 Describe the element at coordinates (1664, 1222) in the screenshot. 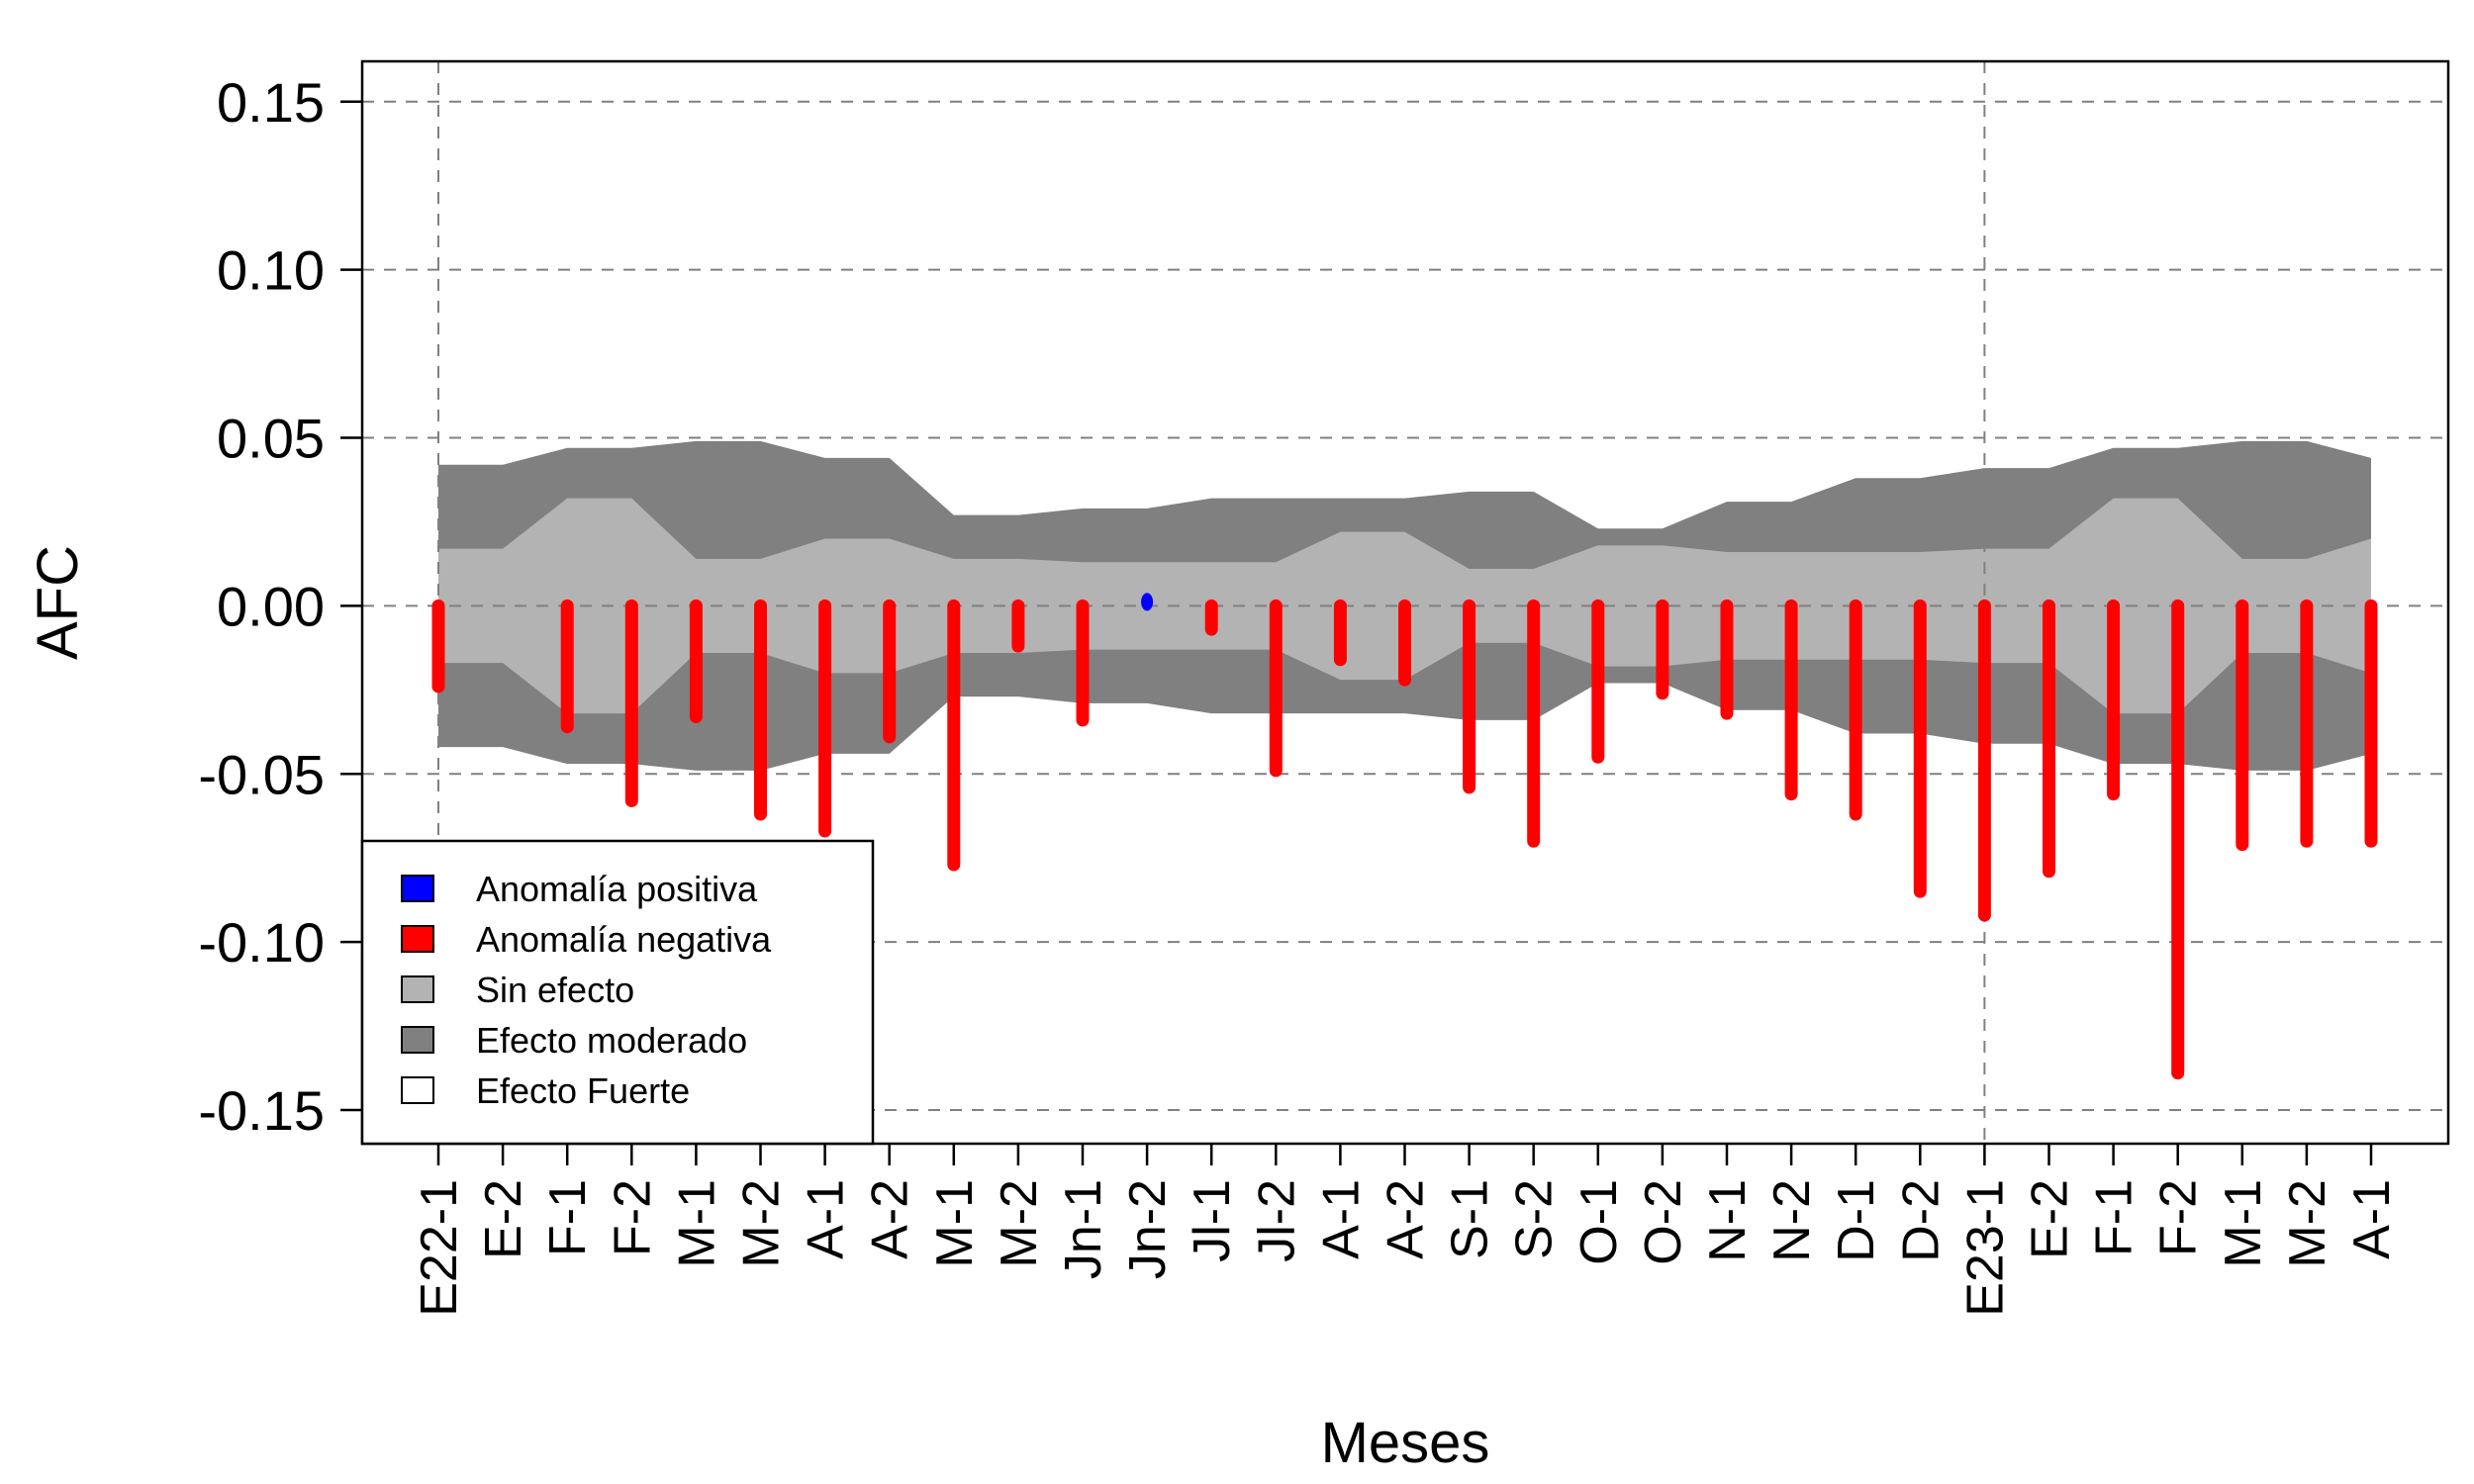

I see `x-tick-label: O-2` at that location.